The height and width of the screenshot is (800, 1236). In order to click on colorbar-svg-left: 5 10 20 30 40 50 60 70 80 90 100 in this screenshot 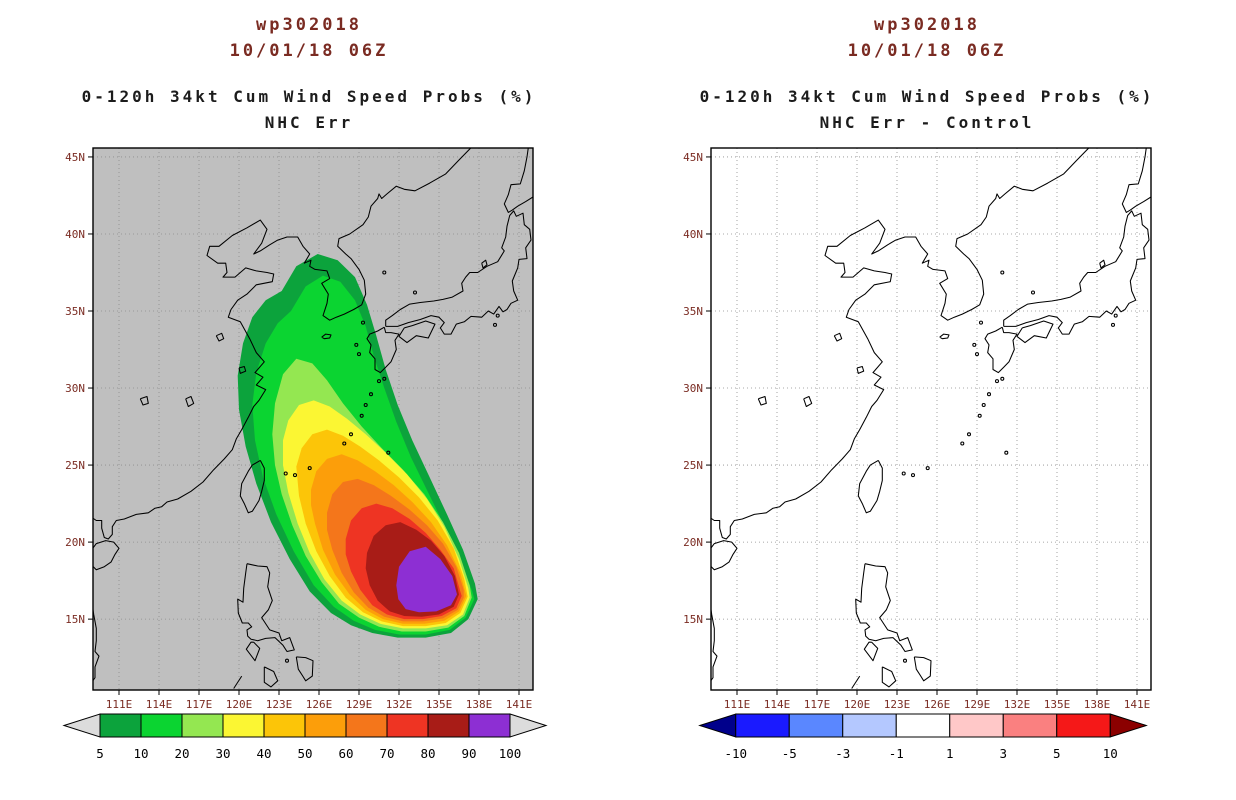, I will do `click(305, 737)`.